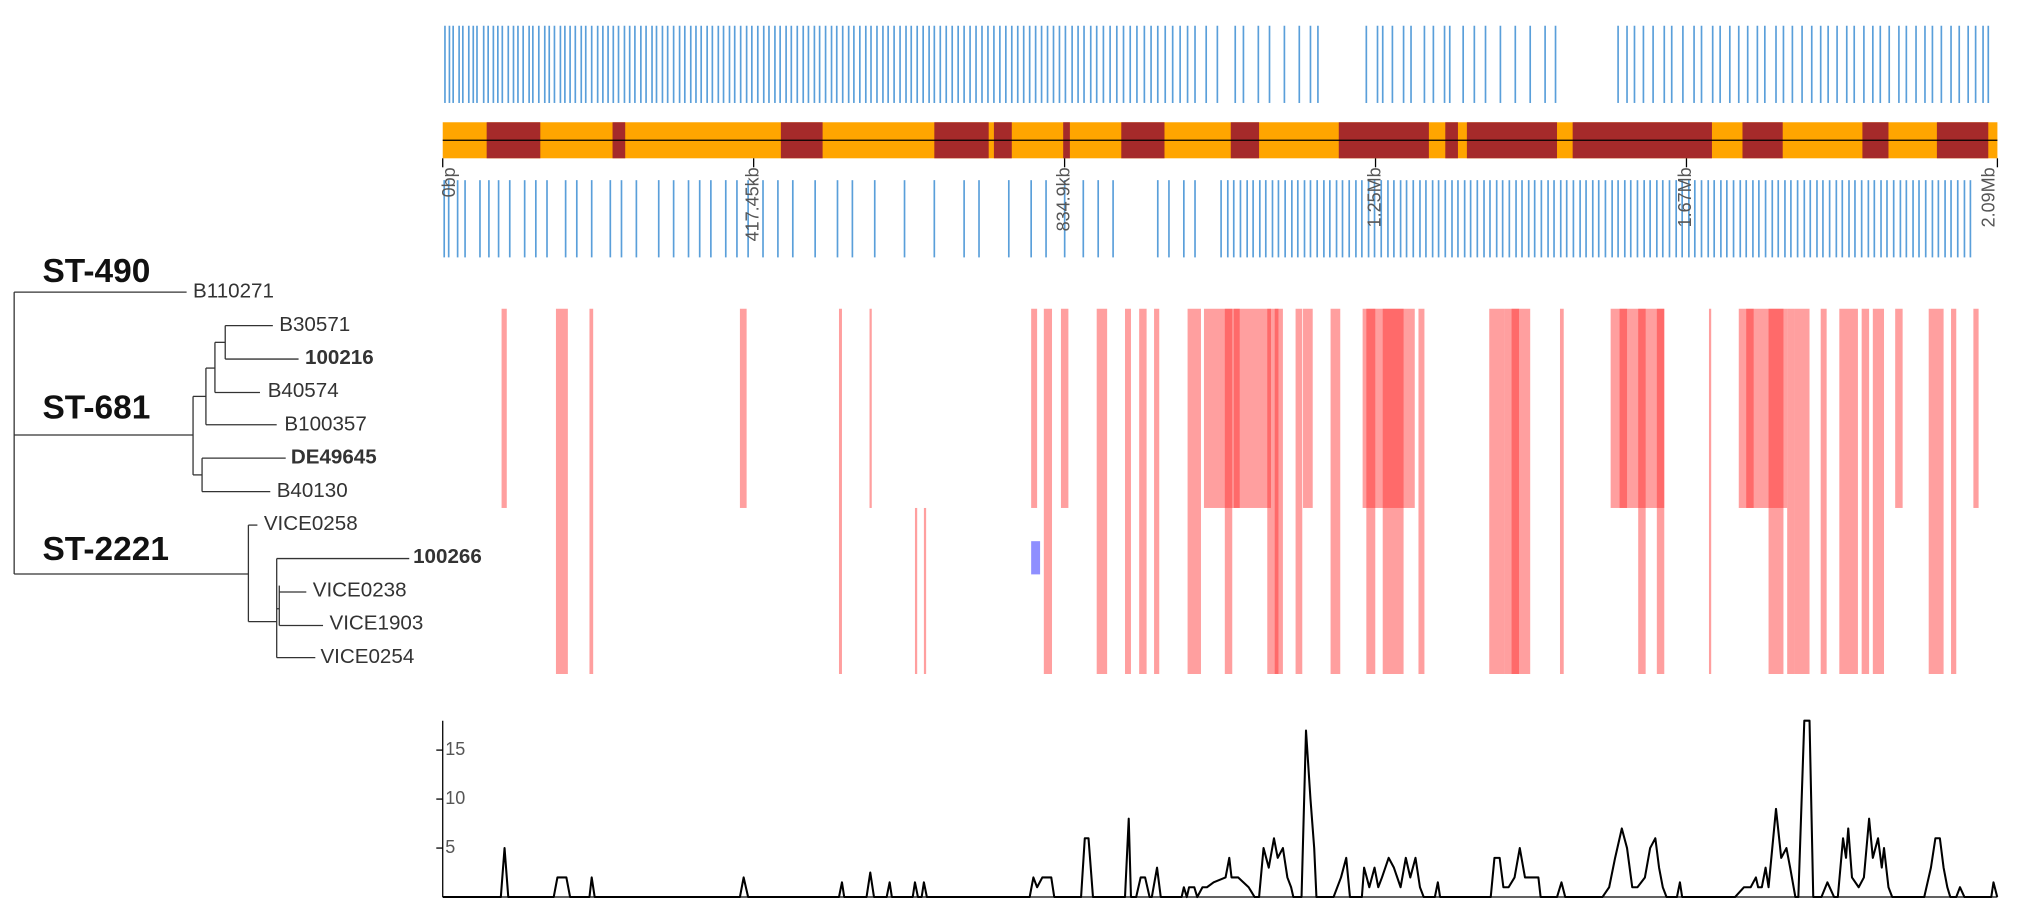  Describe the element at coordinates (314, 324) in the screenshot. I see `tip-label: B30571` at that location.